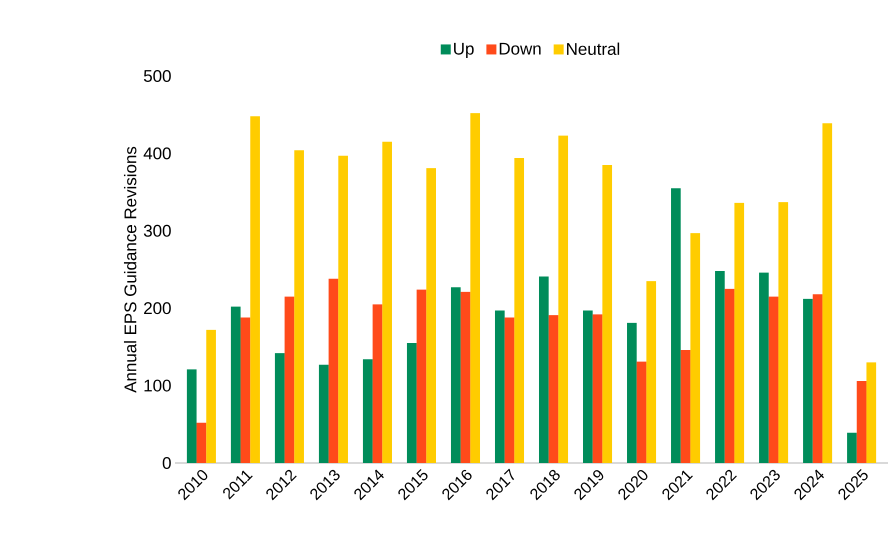  Describe the element at coordinates (130, 269) in the screenshot. I see `y-axis-title: Annual EPS Guidance Revisions` at that location.